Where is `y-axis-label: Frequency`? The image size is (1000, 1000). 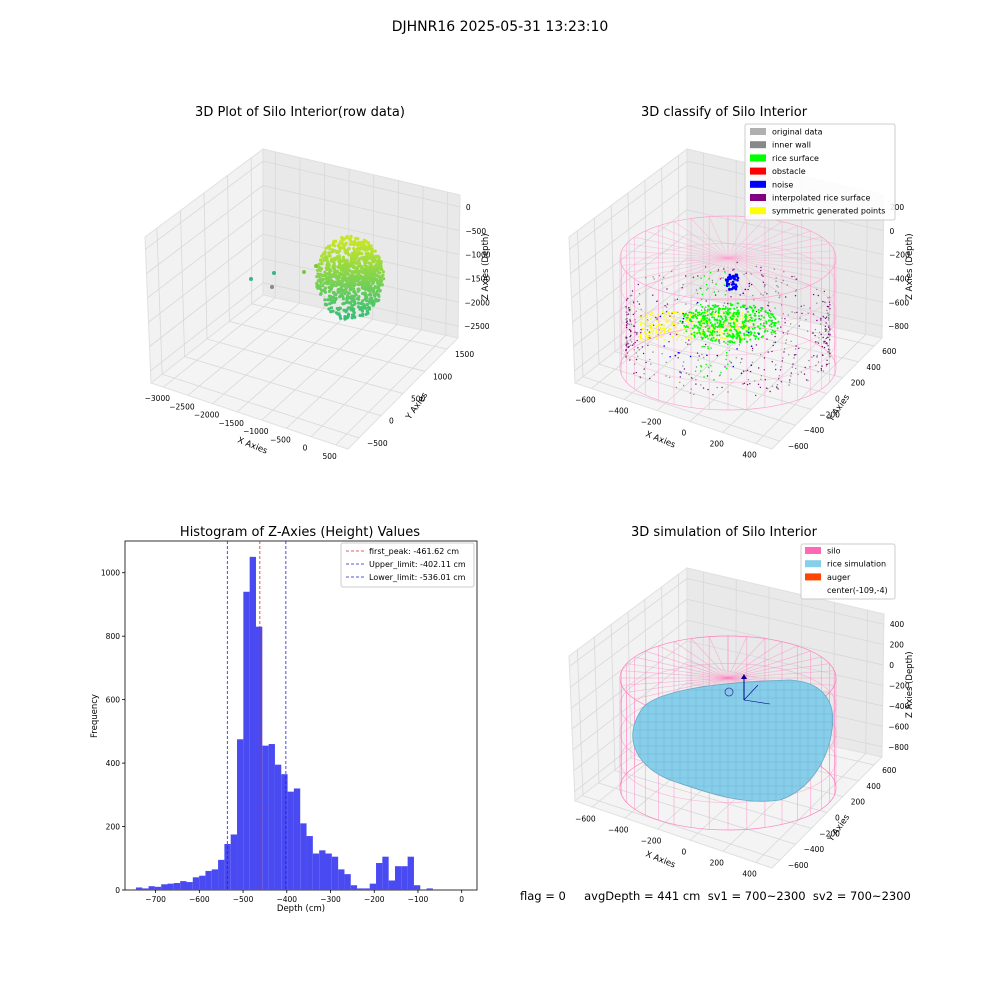
y-axis-label: Frequency is located at coordinates (95, 716).